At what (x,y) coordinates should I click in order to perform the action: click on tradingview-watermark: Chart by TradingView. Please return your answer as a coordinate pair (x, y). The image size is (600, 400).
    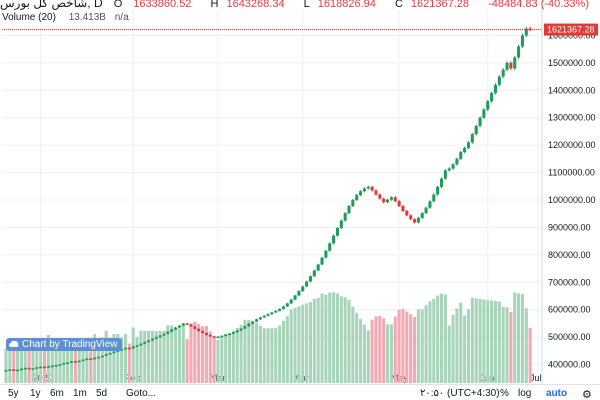
    Looking at the image, I should click on (64, 344).